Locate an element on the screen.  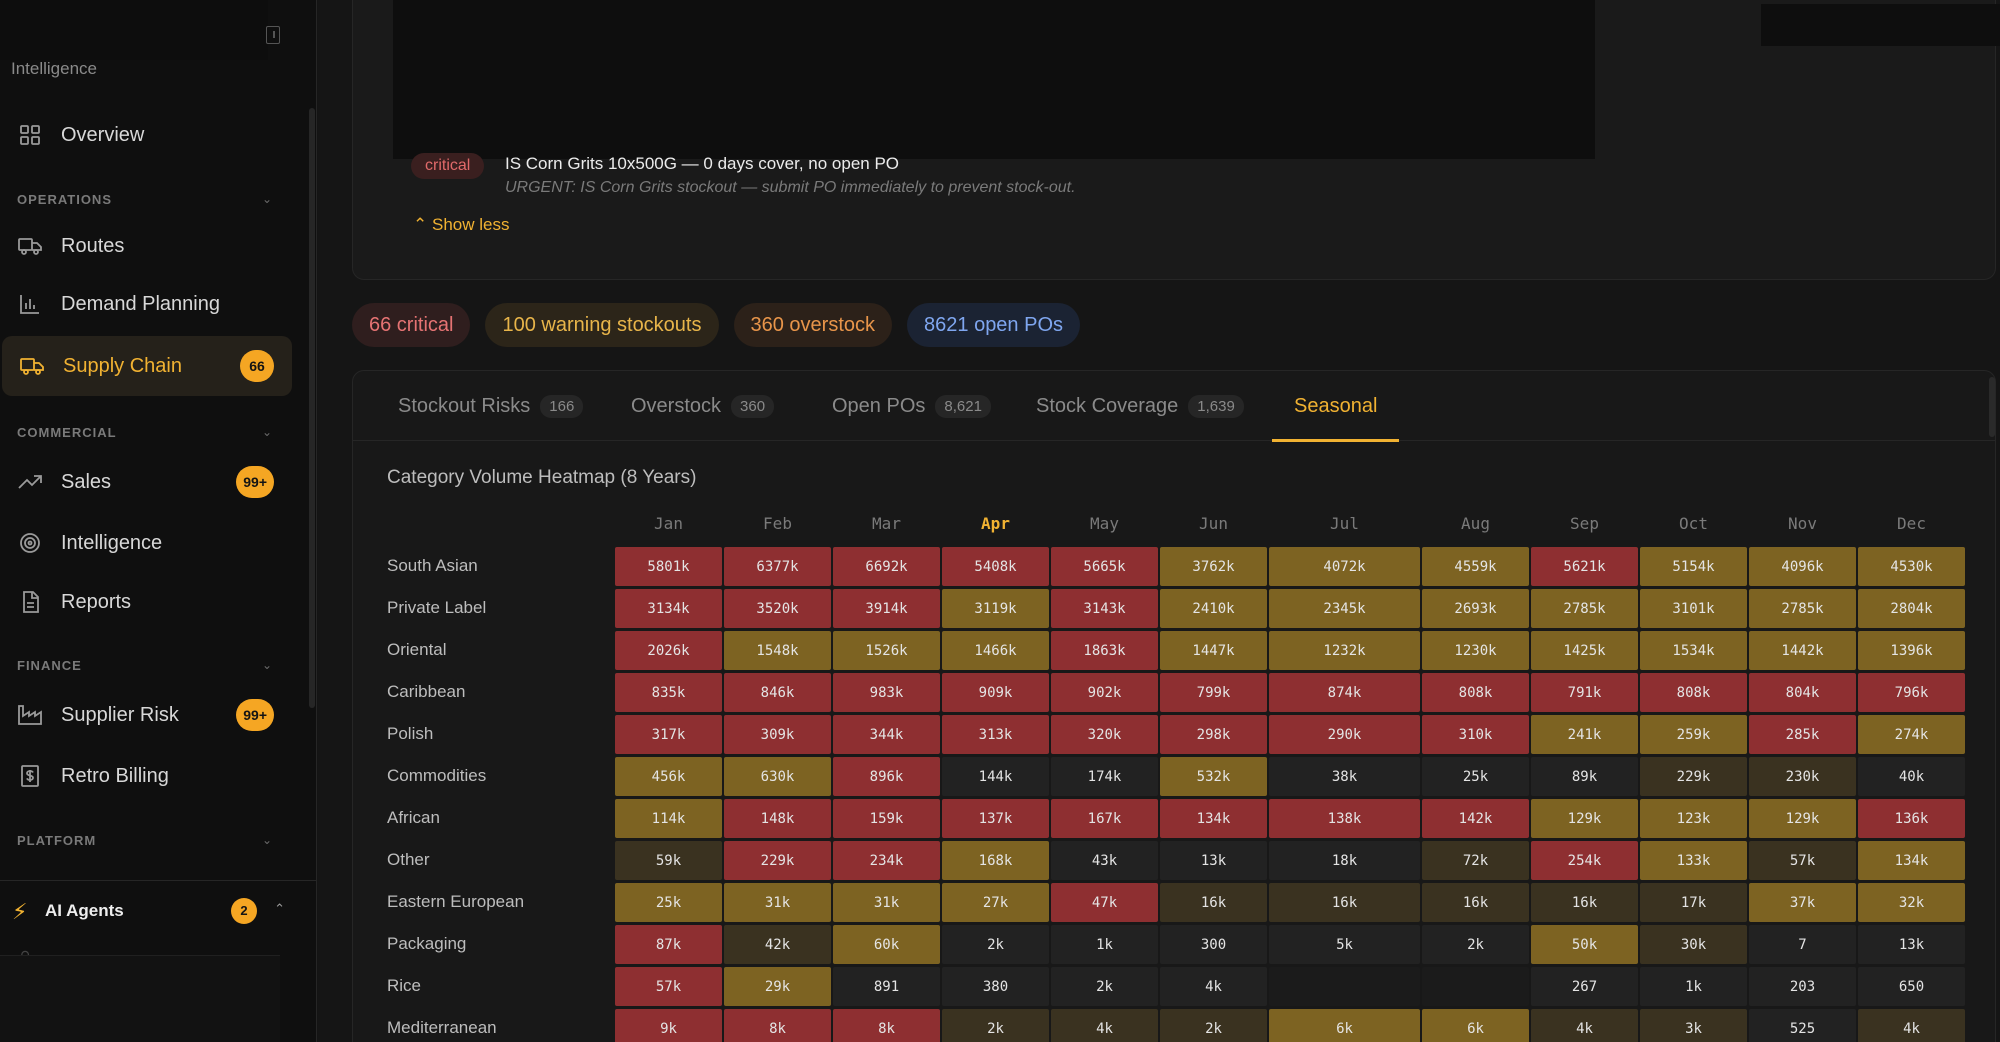
tab-overstock: Overstock 360 is located at coordinates (703, 406).